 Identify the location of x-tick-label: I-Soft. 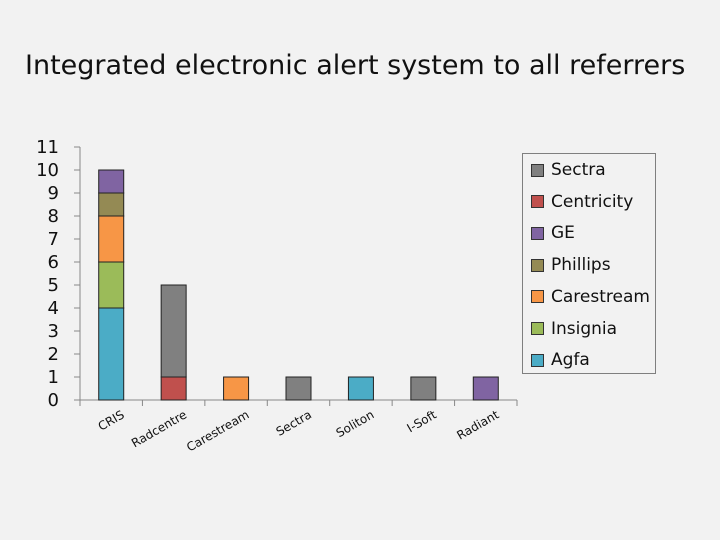
(422, 421).